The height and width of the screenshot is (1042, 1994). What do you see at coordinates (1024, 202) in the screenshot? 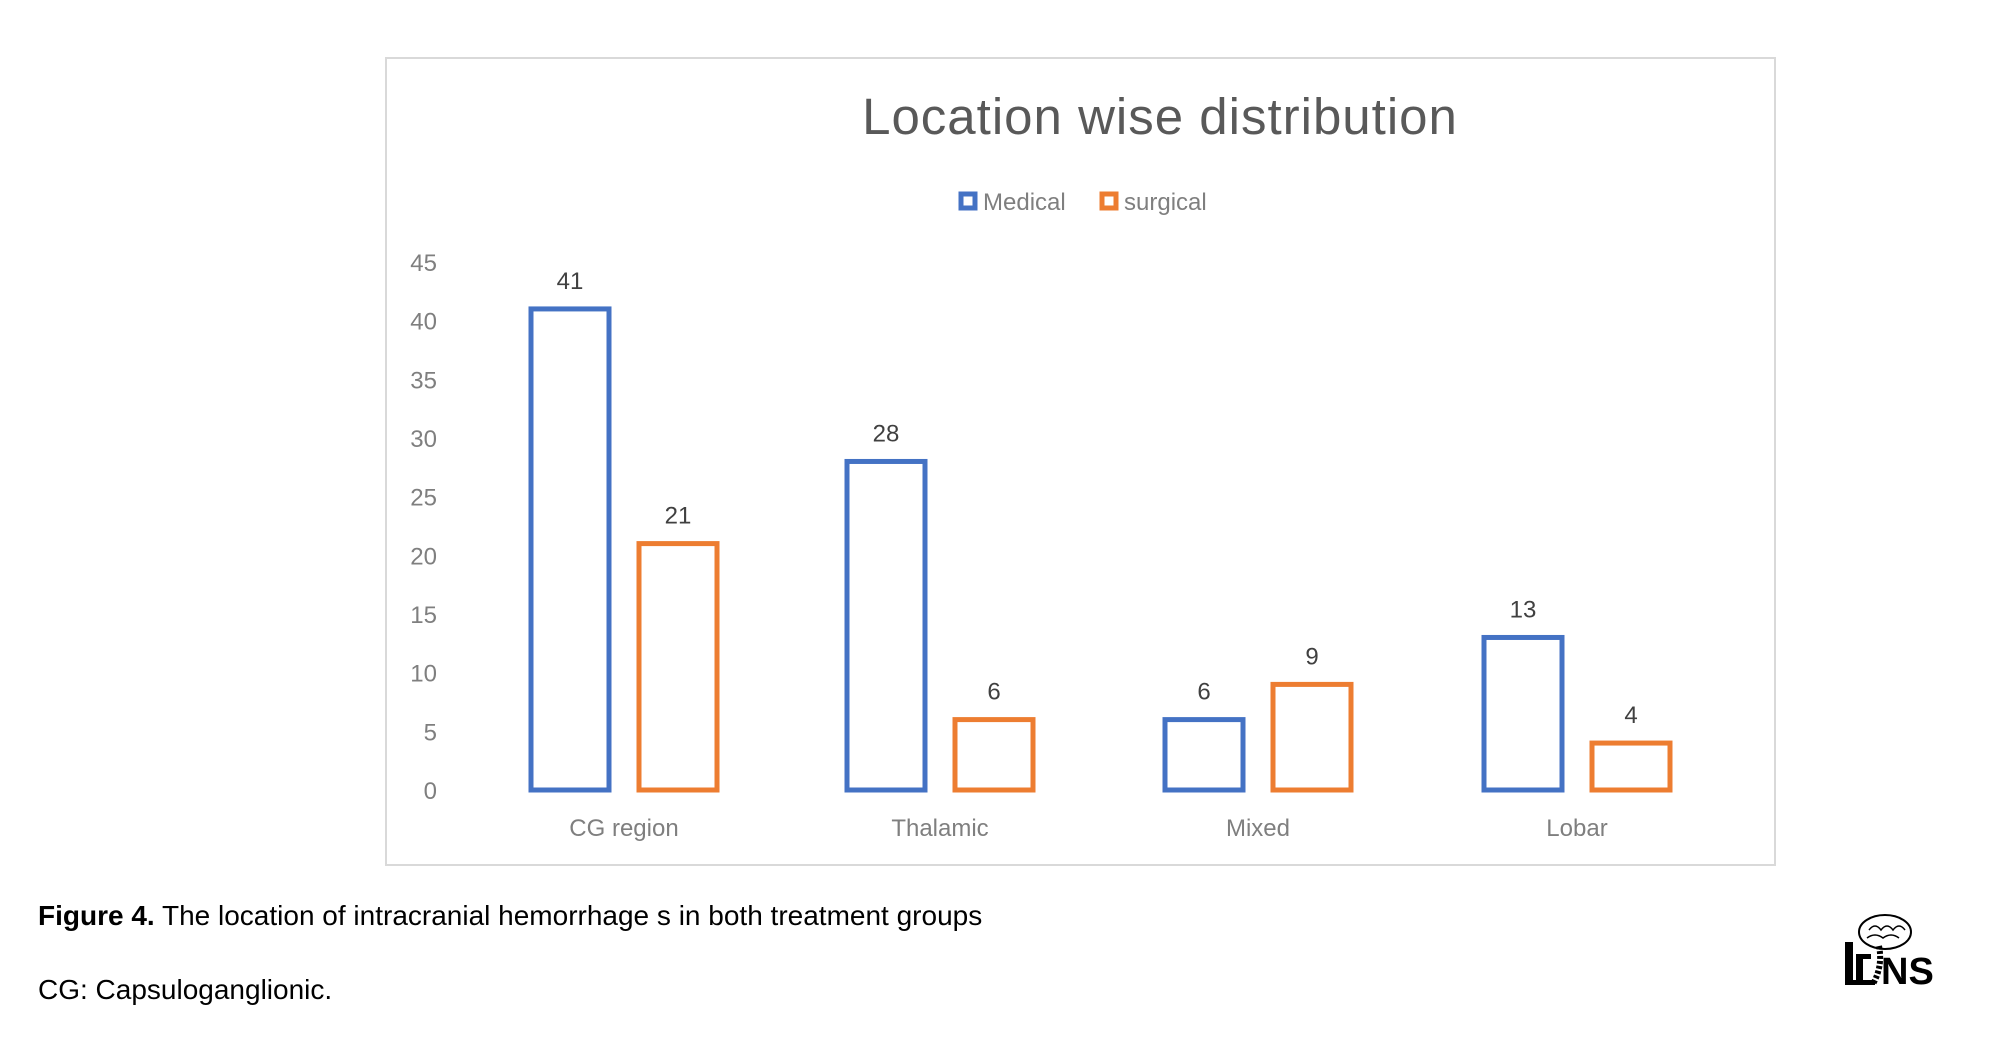
I see `legend-label-medical: Medical` at bounding box center [1024, 202].